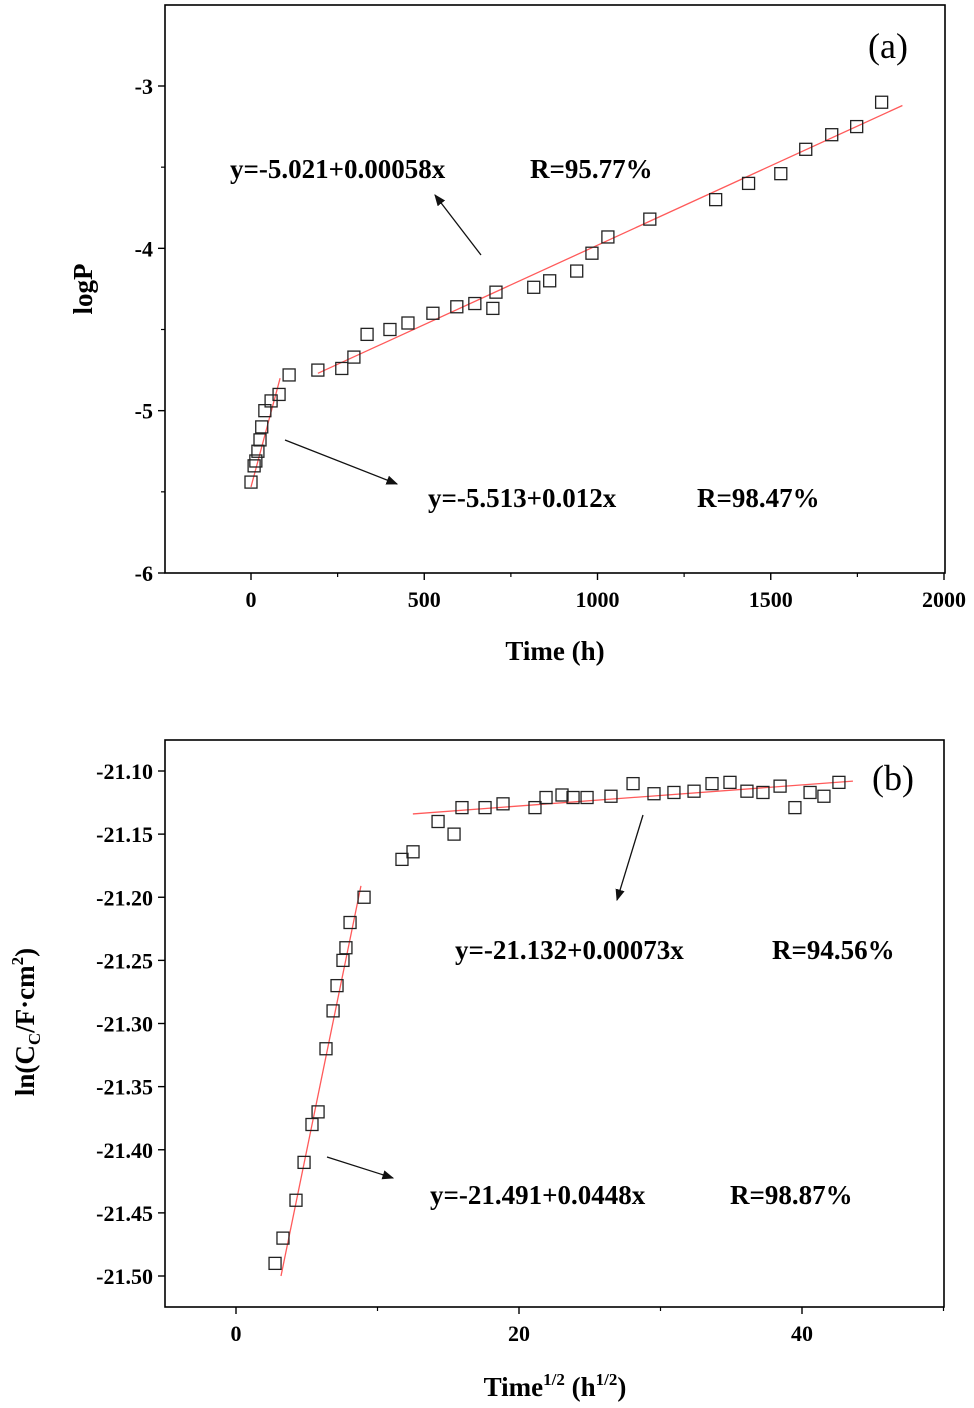 This screenshot has height=1408, width=974. What do you see at coordinates (538, 1195) in the screenshot?
I see `fit-equation-b1: y=-21.491+0.0448x` at bounding box center [538, 1195].